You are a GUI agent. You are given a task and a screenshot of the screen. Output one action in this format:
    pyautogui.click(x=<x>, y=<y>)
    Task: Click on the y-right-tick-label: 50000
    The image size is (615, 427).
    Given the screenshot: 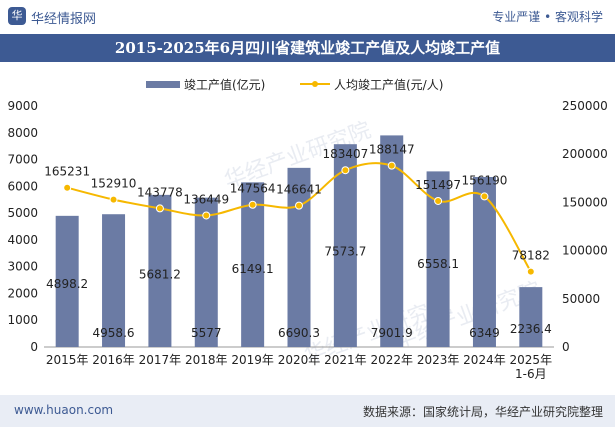 What is the action you would take?
    pyautogui.click(x=581, y=299)
    